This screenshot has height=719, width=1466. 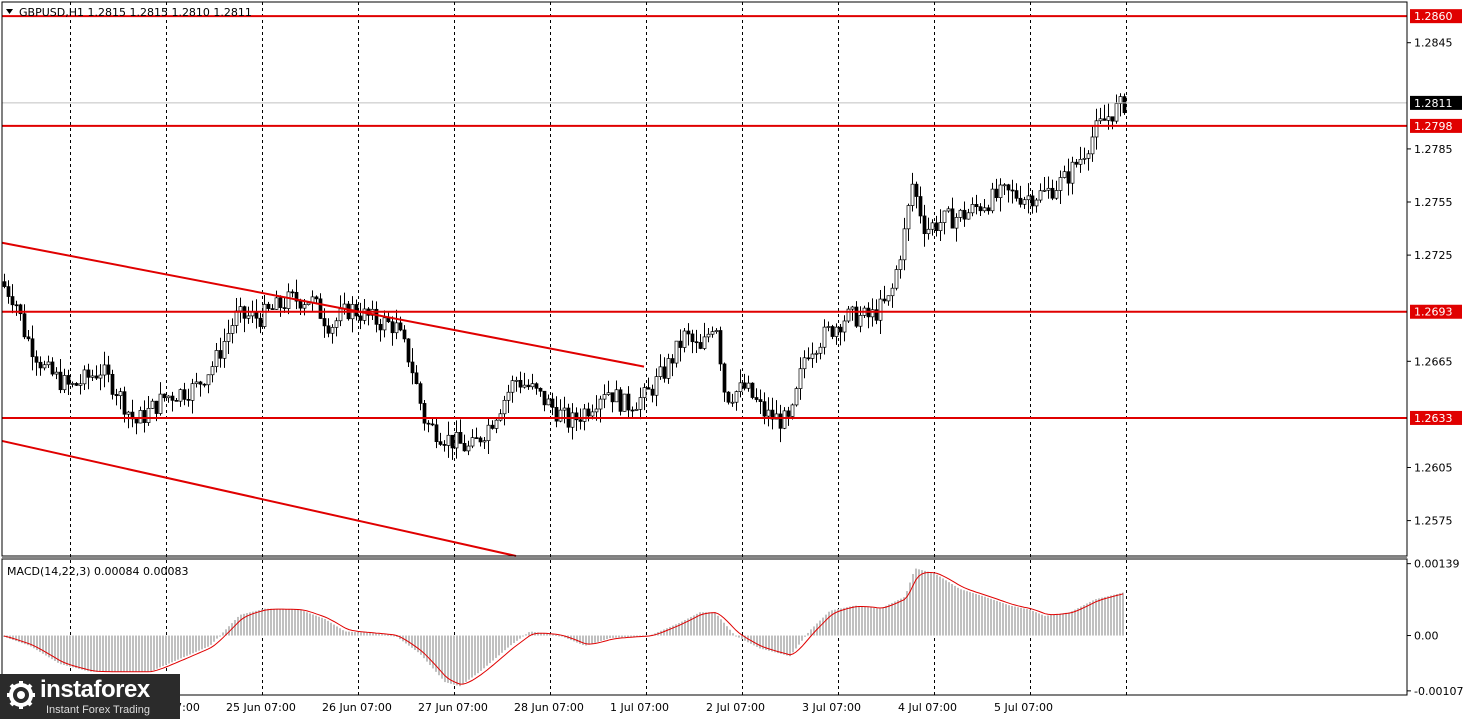 What do you see at coordinates (1433, 126) in the screenshot?
I see `level-tag-label: 1.2798` at bounding box center [1433, 126].